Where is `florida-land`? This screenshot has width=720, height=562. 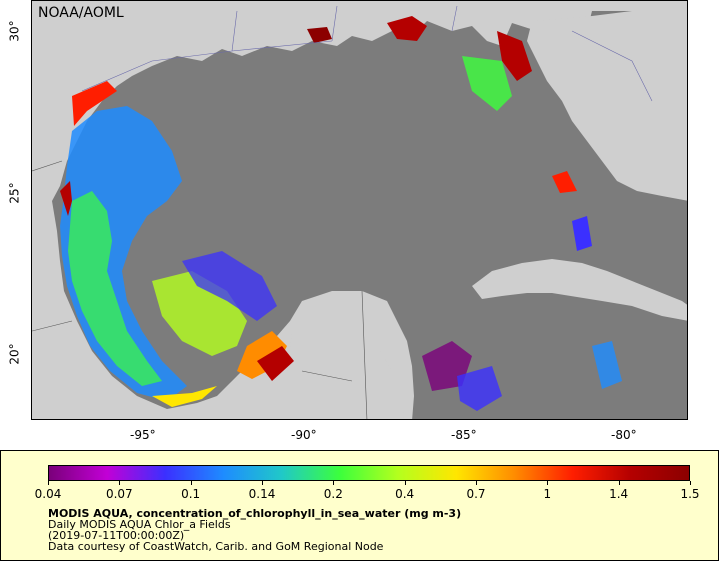 florida-land is located at coordinates (607, 105).